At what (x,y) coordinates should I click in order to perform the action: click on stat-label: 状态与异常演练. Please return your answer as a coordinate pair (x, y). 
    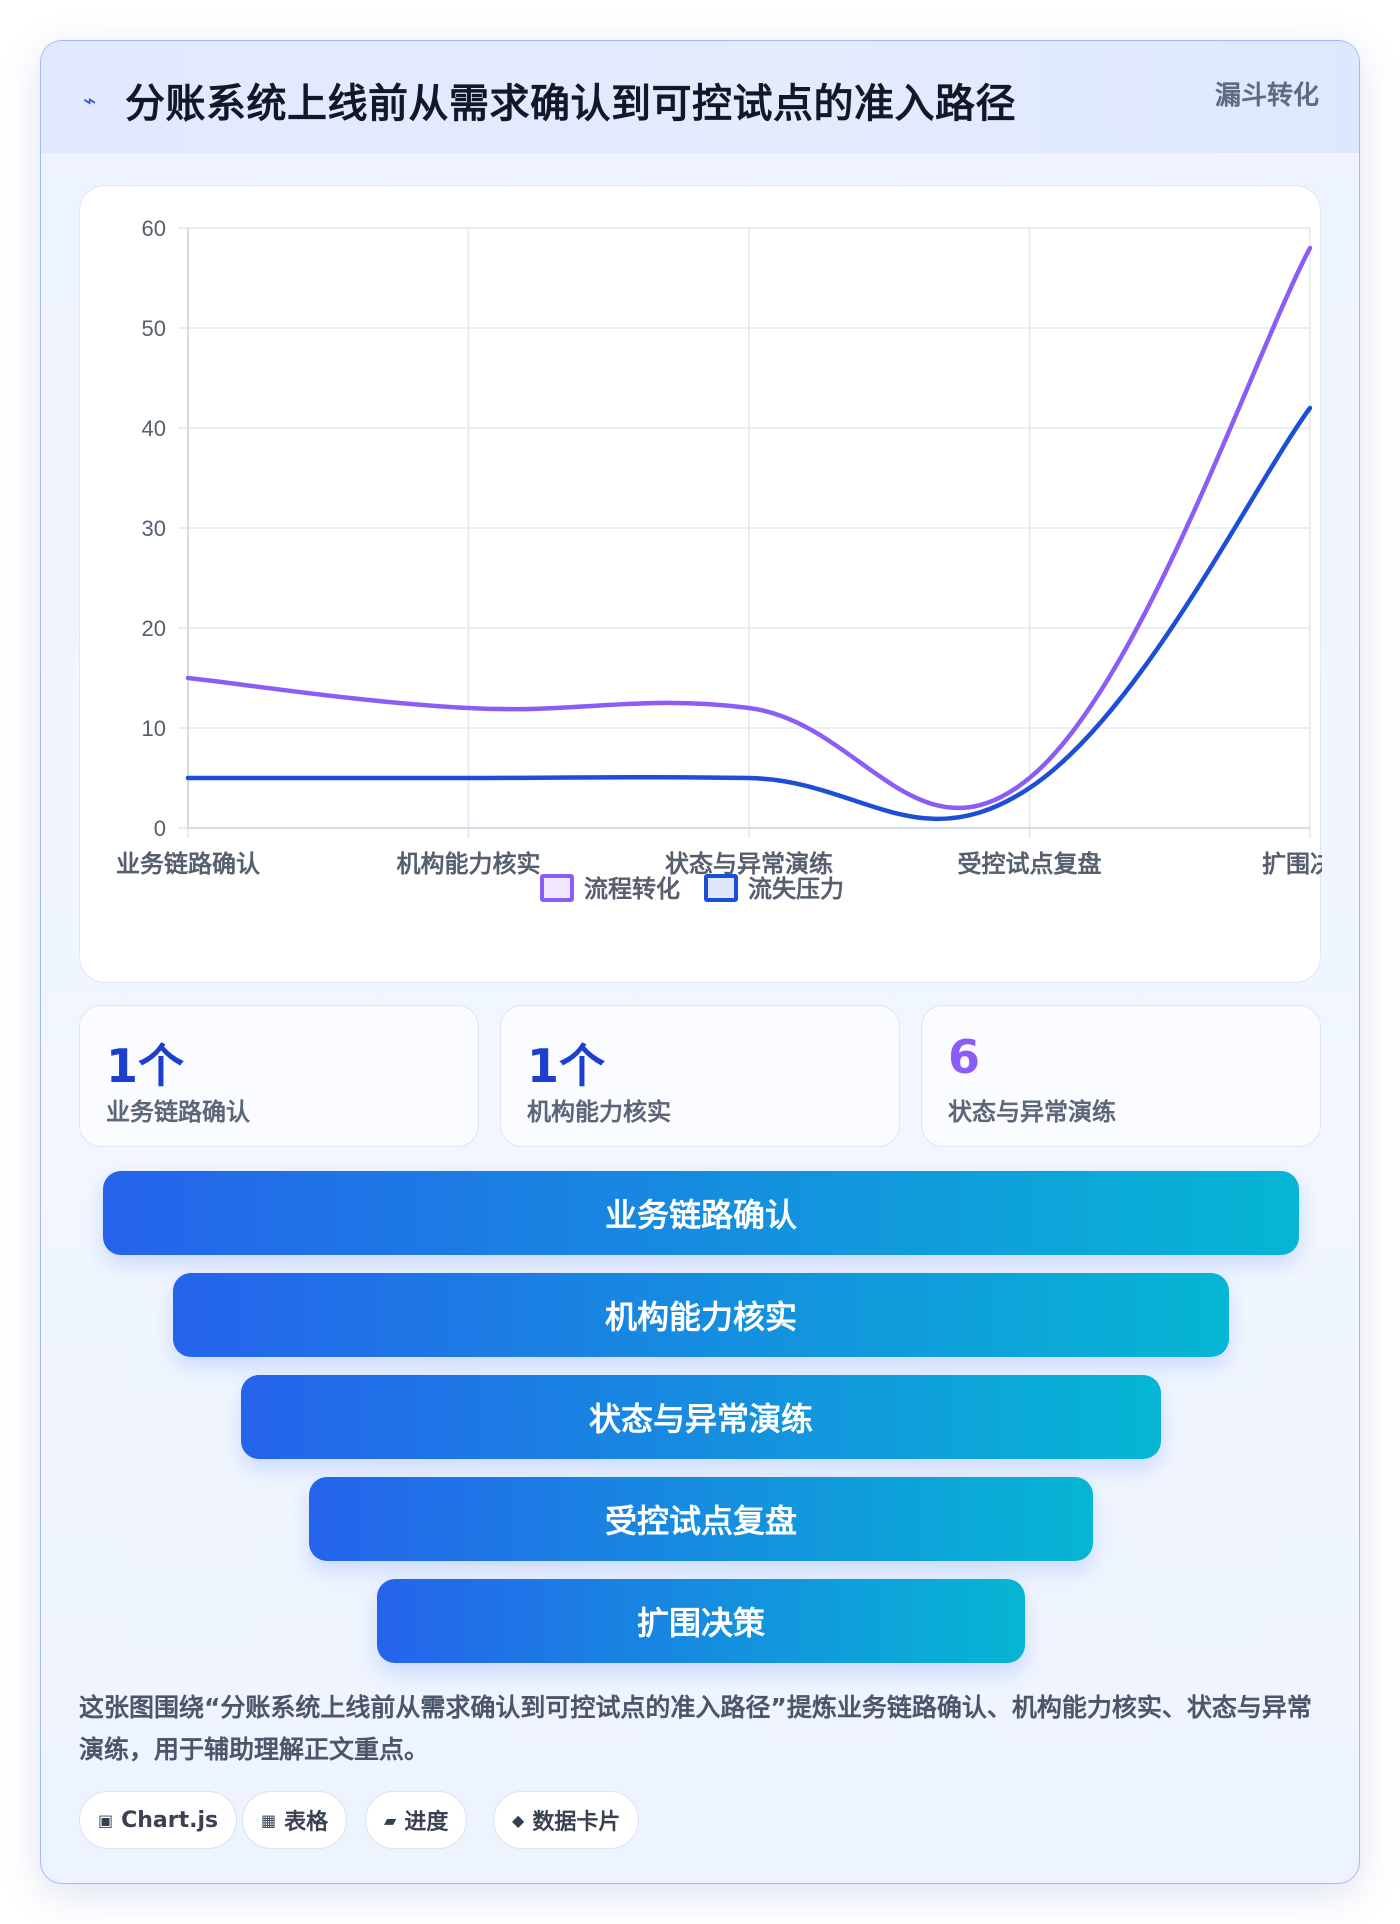
    Looking at the image, I should click on (1032, 1112).